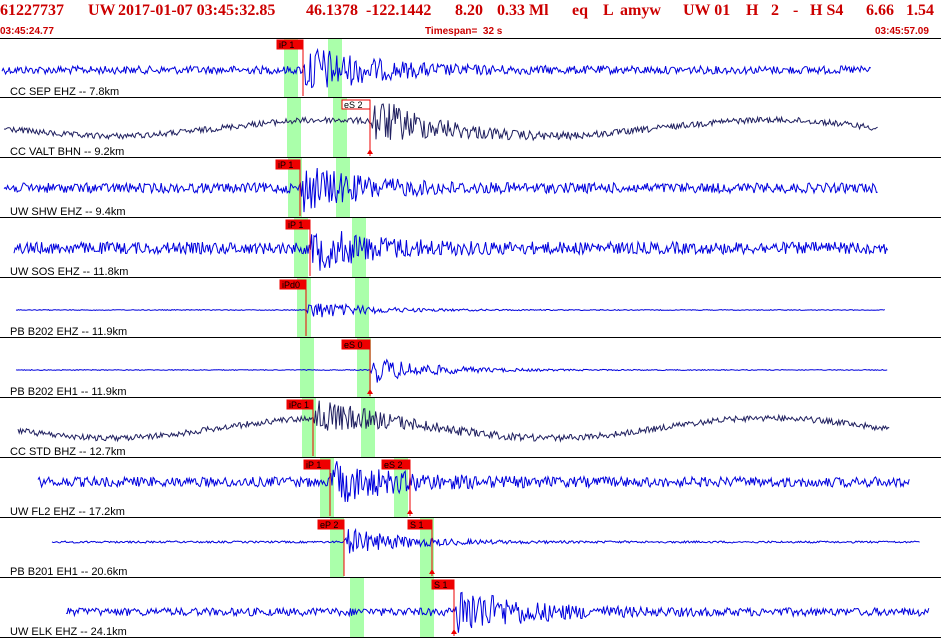  What do you see at coordinates (523, 10) in the screenshot?
I see `event-magnitude: 0.33 Ml` at bounding box center [523, 10].